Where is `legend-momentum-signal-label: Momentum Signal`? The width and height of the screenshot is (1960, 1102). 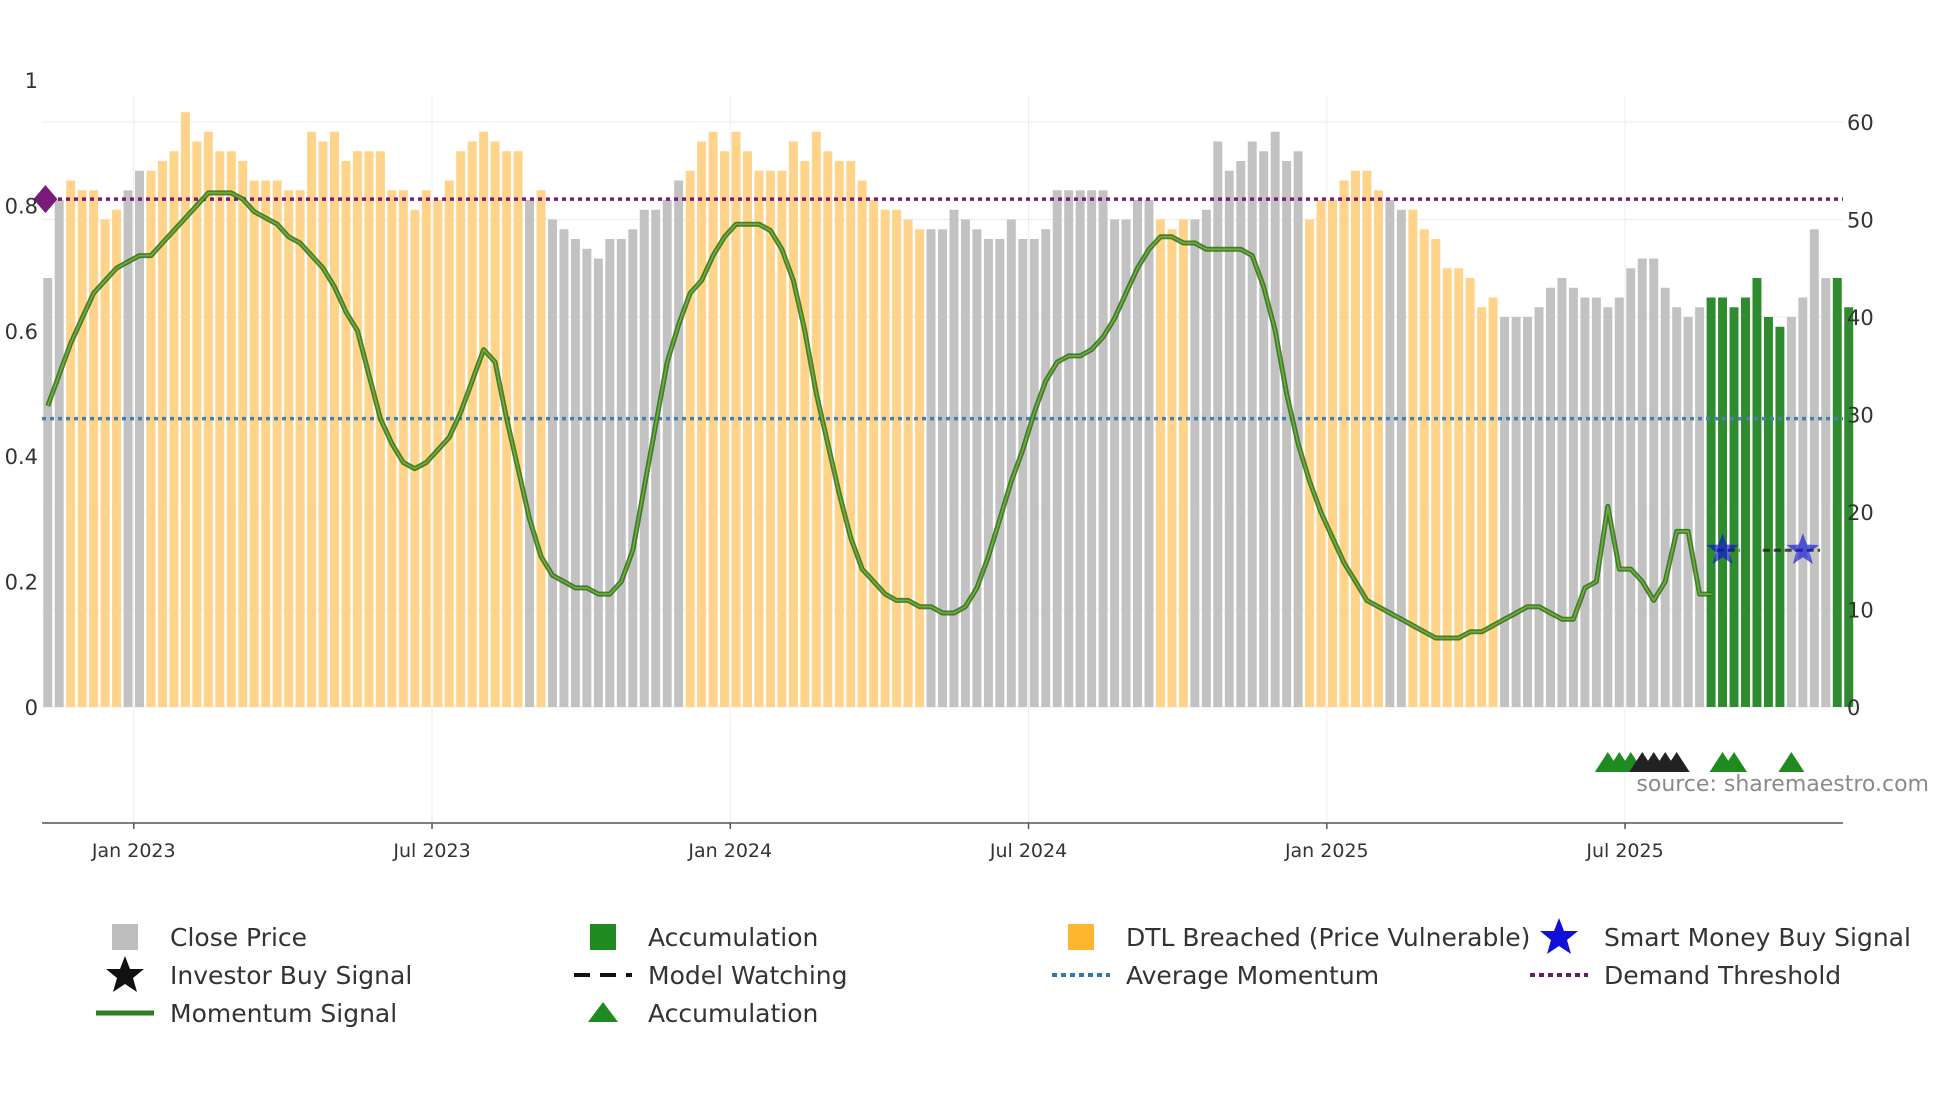 legend-momentum-signal-label: Momentum Signal is located at coordinates (284, 1013).